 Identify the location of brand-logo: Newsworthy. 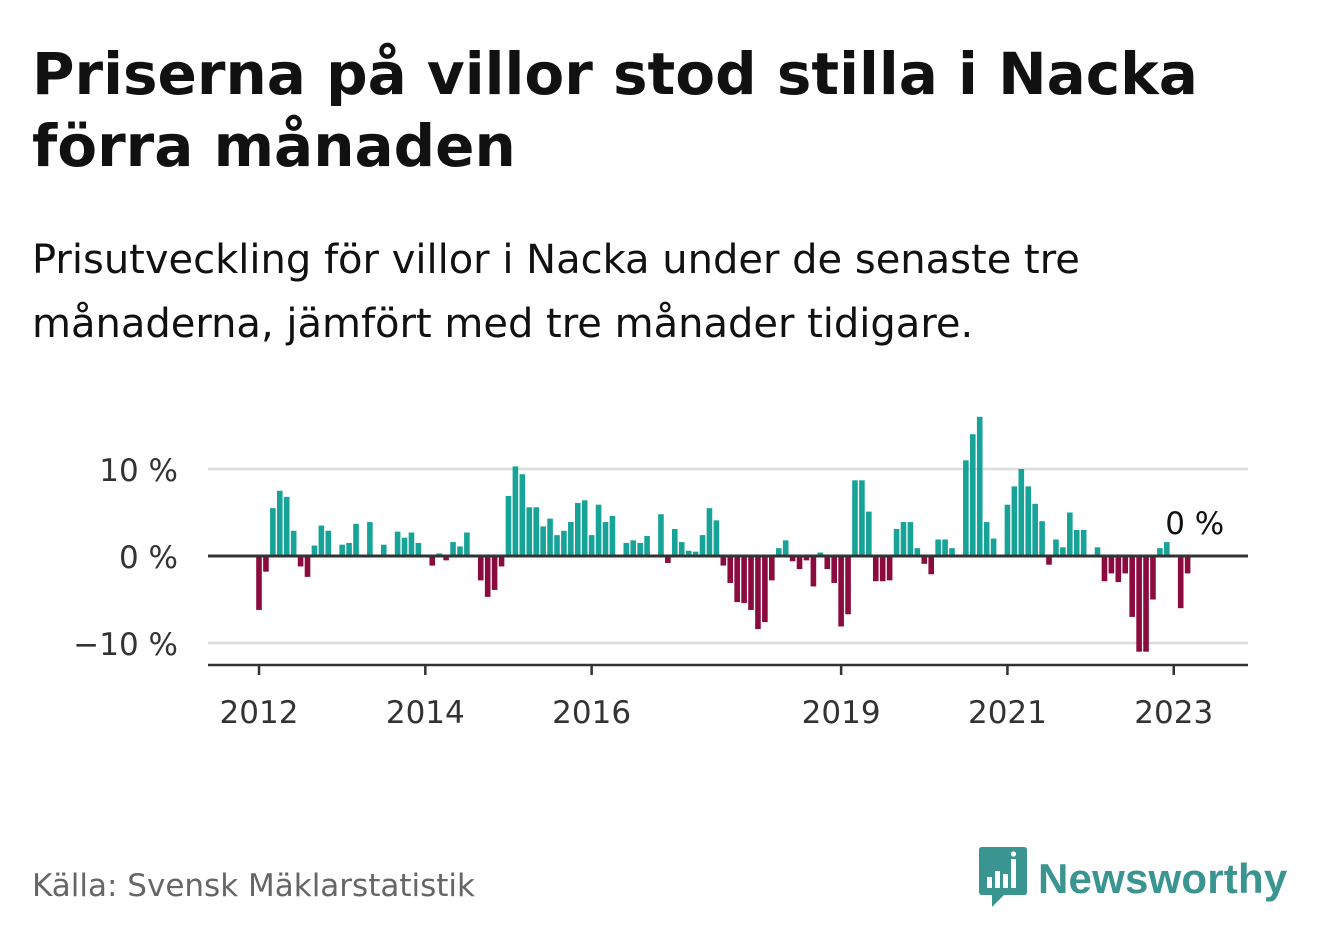
(1132, 879).